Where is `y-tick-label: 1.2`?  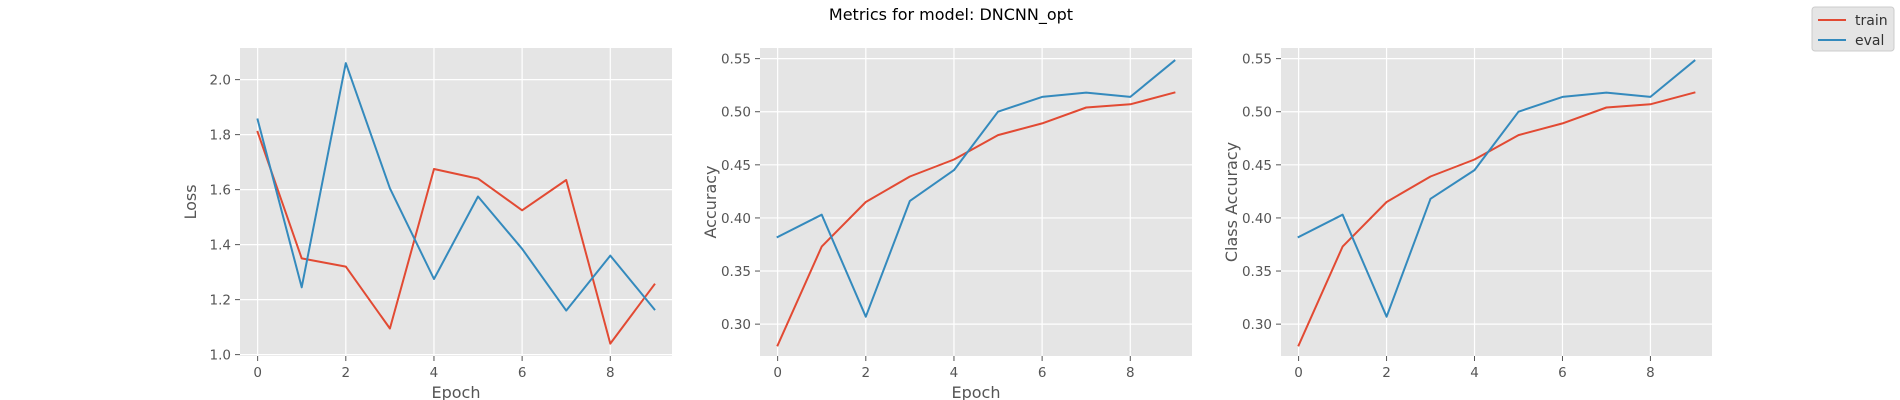
y-tick-label: 1.2 is located at coordinates (220, 301).